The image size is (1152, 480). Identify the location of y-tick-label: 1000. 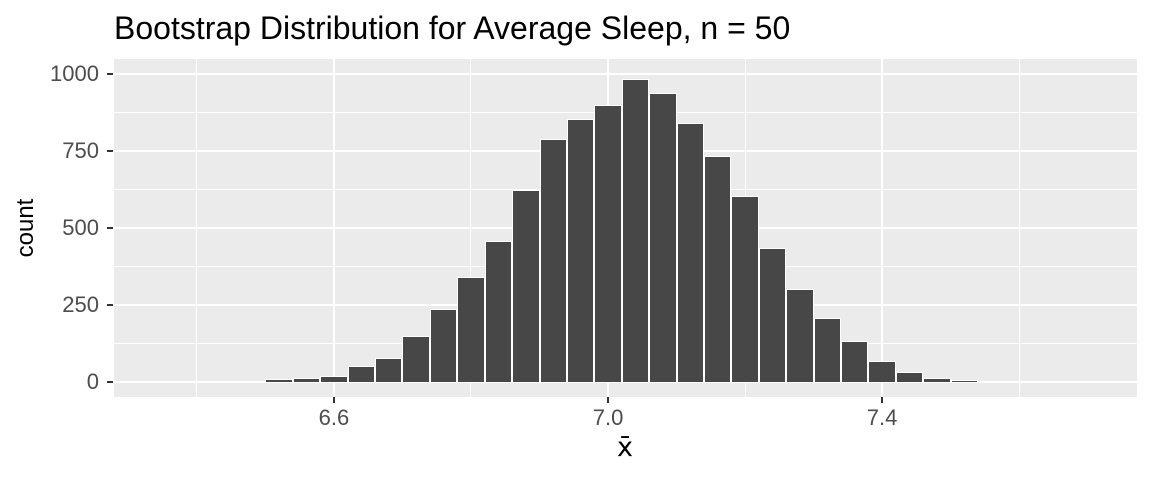
(74, 73).